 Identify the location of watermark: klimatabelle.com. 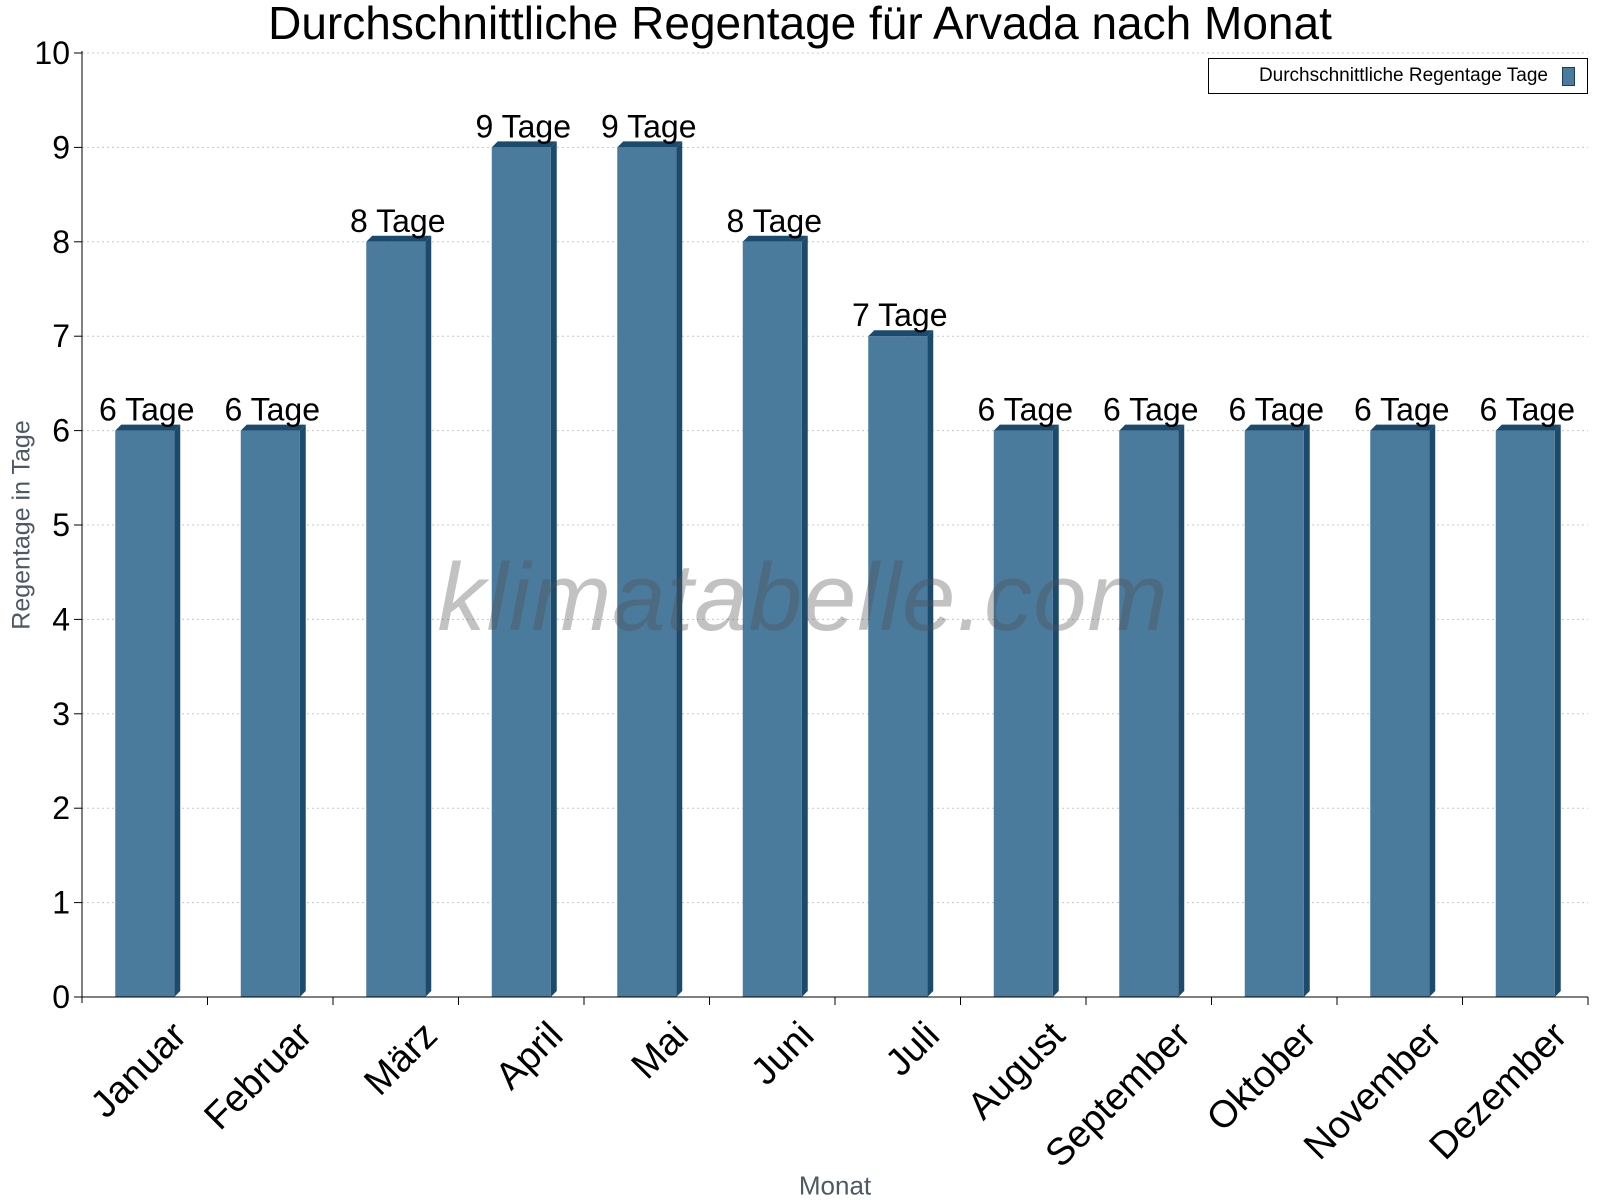
(803, 597).